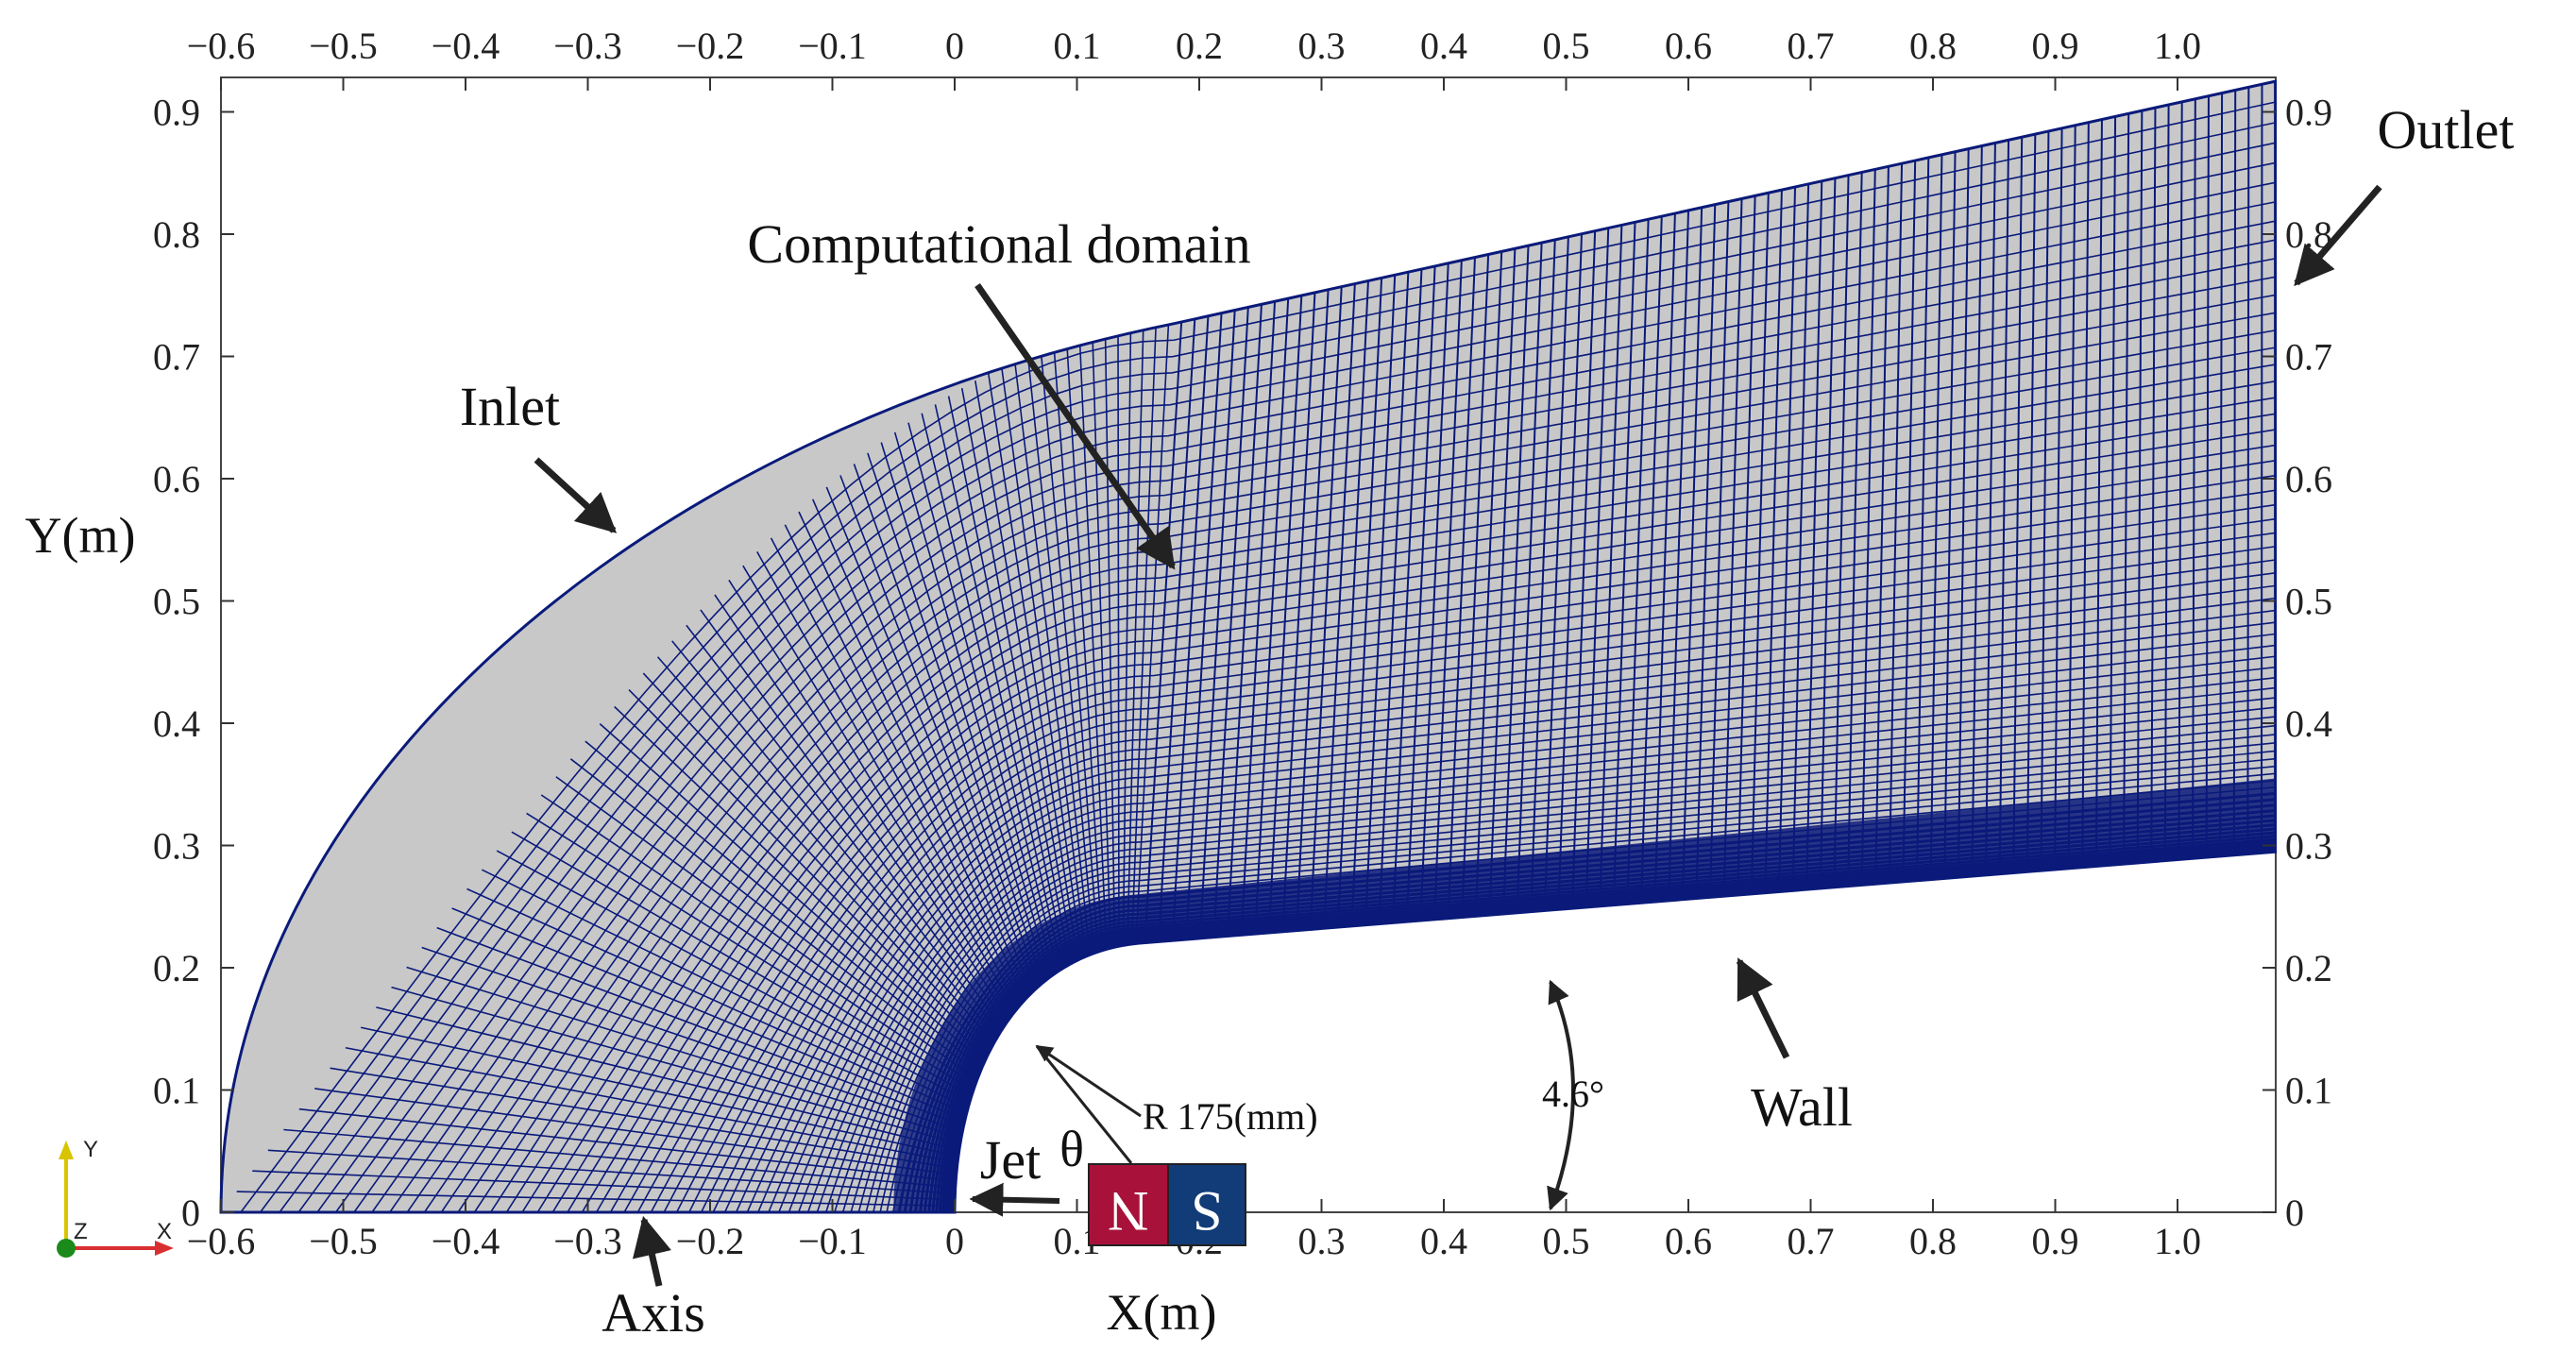  I want to click on x-tick-label: −0.6, so click(221, 1241).